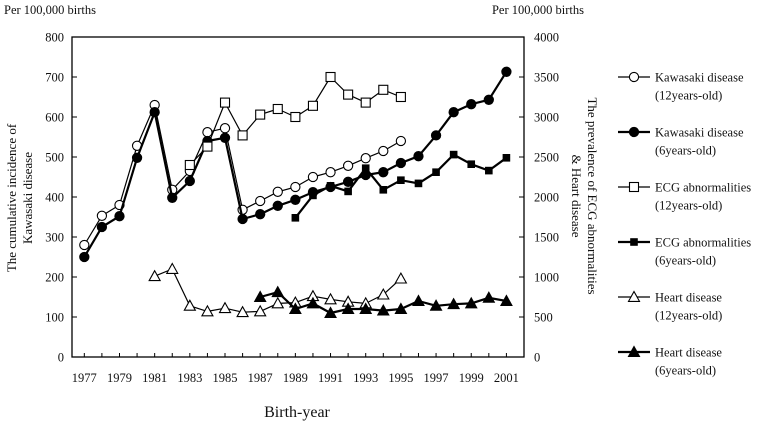  Describe the element at coordinates (681, 142) in the screenshot. I see `legend-entry: Kawasaki disease (6years-old)` at that location.